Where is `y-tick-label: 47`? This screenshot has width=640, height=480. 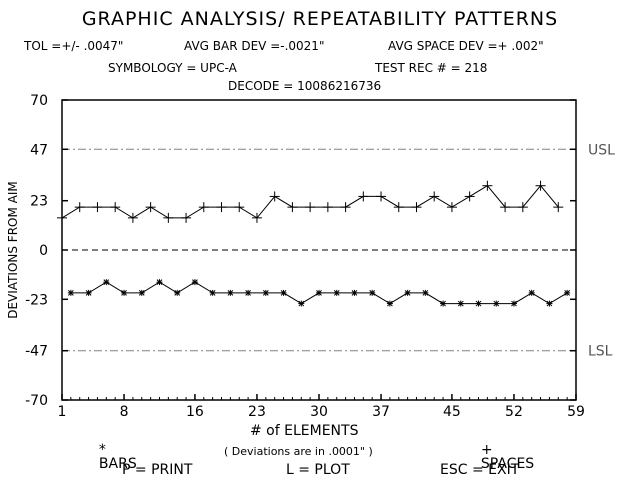 y-tick-label: 47 is located at coordinates (39, 150).